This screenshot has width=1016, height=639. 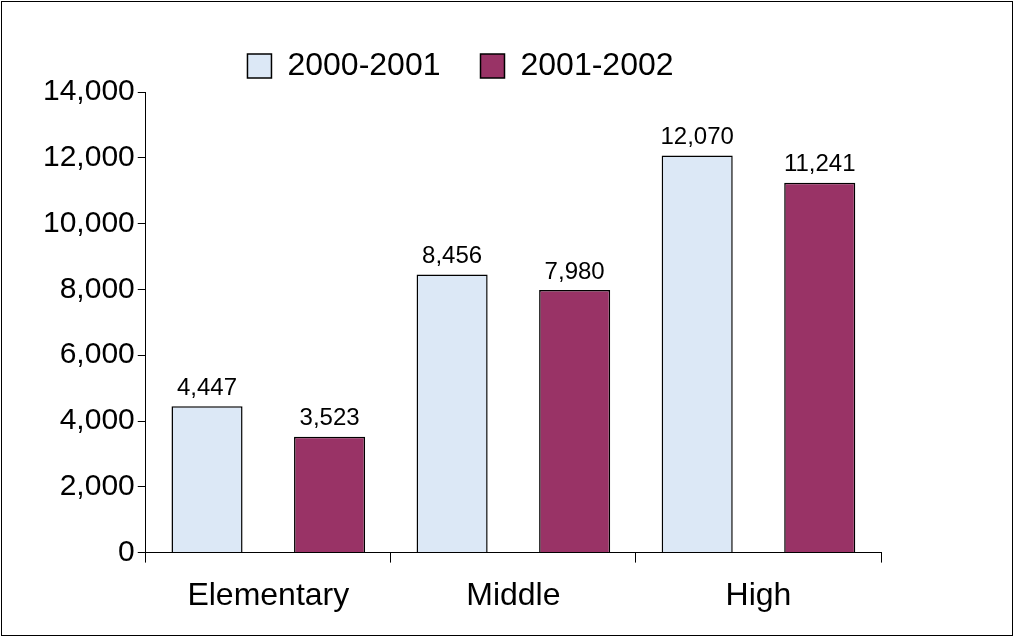 I want to click on legend-label: 2001-2002, so click(x=597, y=63).